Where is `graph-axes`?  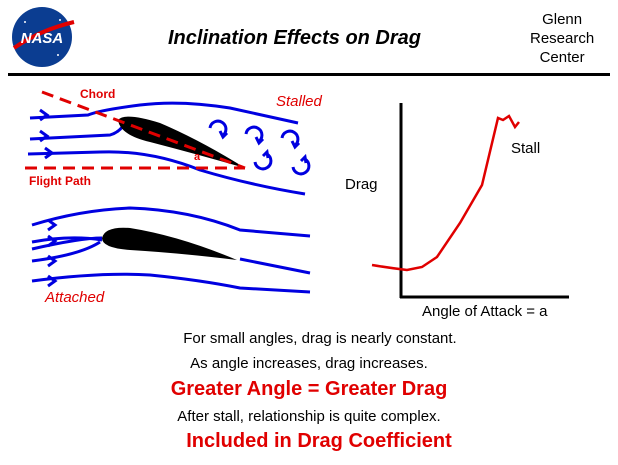
graph-axes is located at coordinates (484, 201).